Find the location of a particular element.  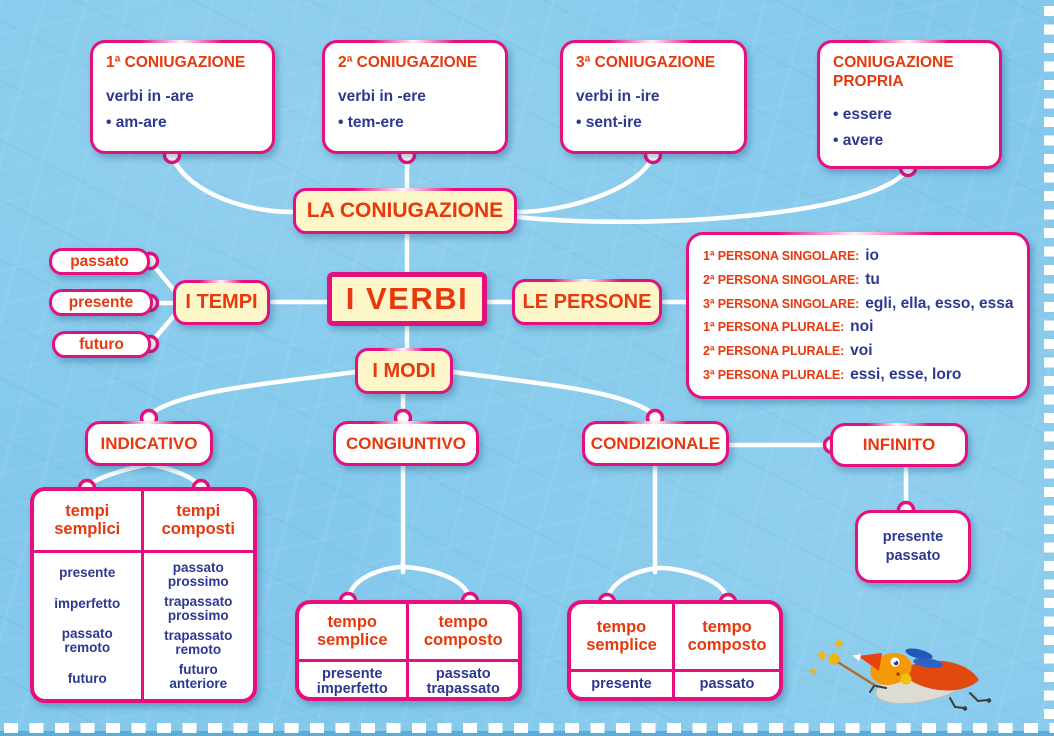

congiuntivo-cells-composto: passato trapassato is located at coordinates (464, 680).